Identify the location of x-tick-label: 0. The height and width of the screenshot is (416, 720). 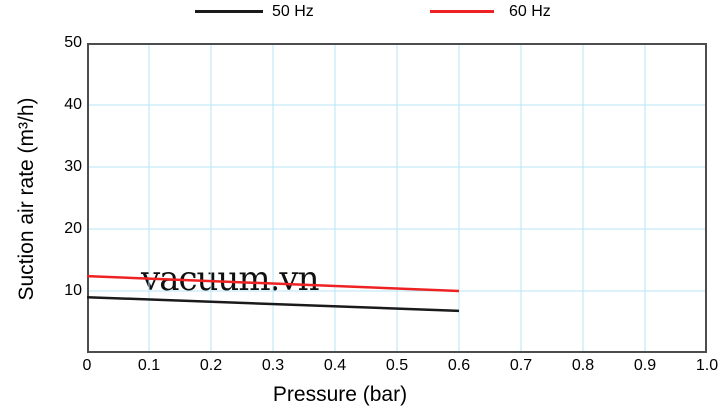
(87, 365).